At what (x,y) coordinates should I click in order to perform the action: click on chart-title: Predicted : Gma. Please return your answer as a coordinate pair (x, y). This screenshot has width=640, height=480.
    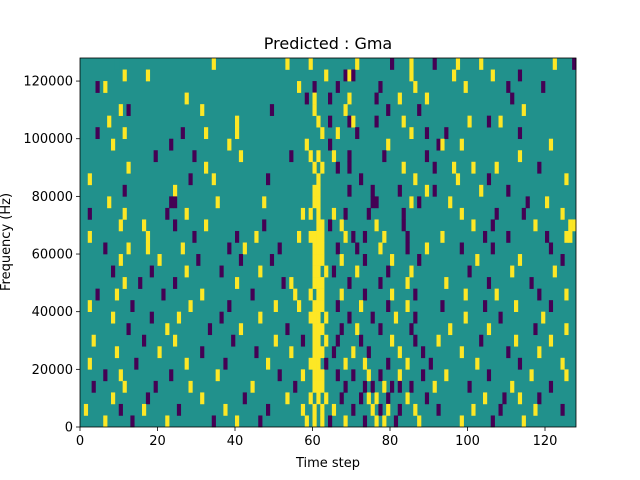
    Looking at the image, I should click on (328, 43).